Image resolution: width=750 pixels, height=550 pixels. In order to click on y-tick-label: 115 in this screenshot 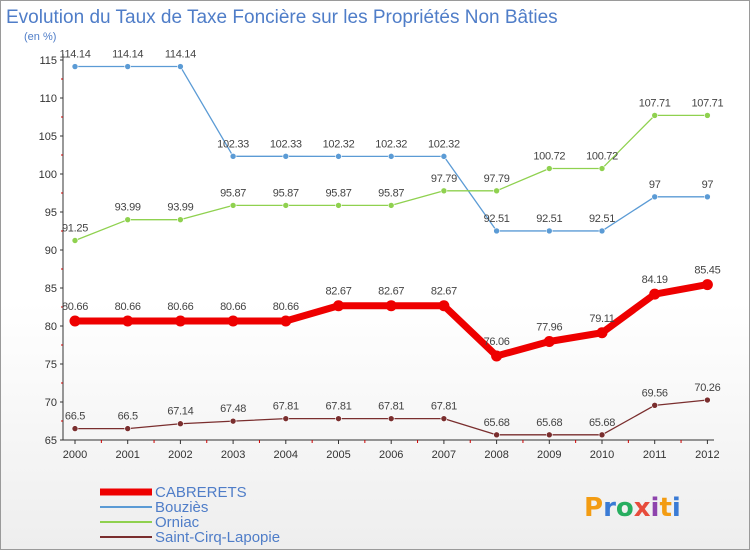, I will do `click(48, 61)`.